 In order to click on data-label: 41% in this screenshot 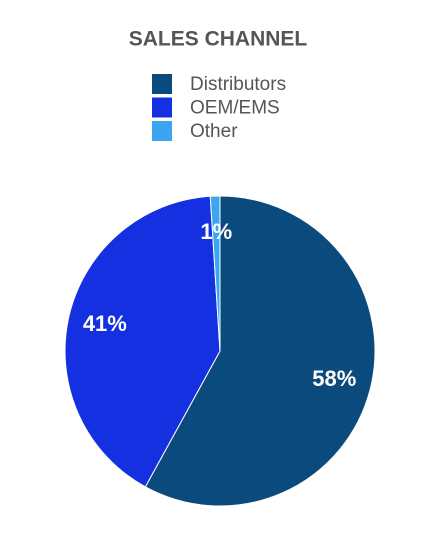, I will do `click(105, 323)`.